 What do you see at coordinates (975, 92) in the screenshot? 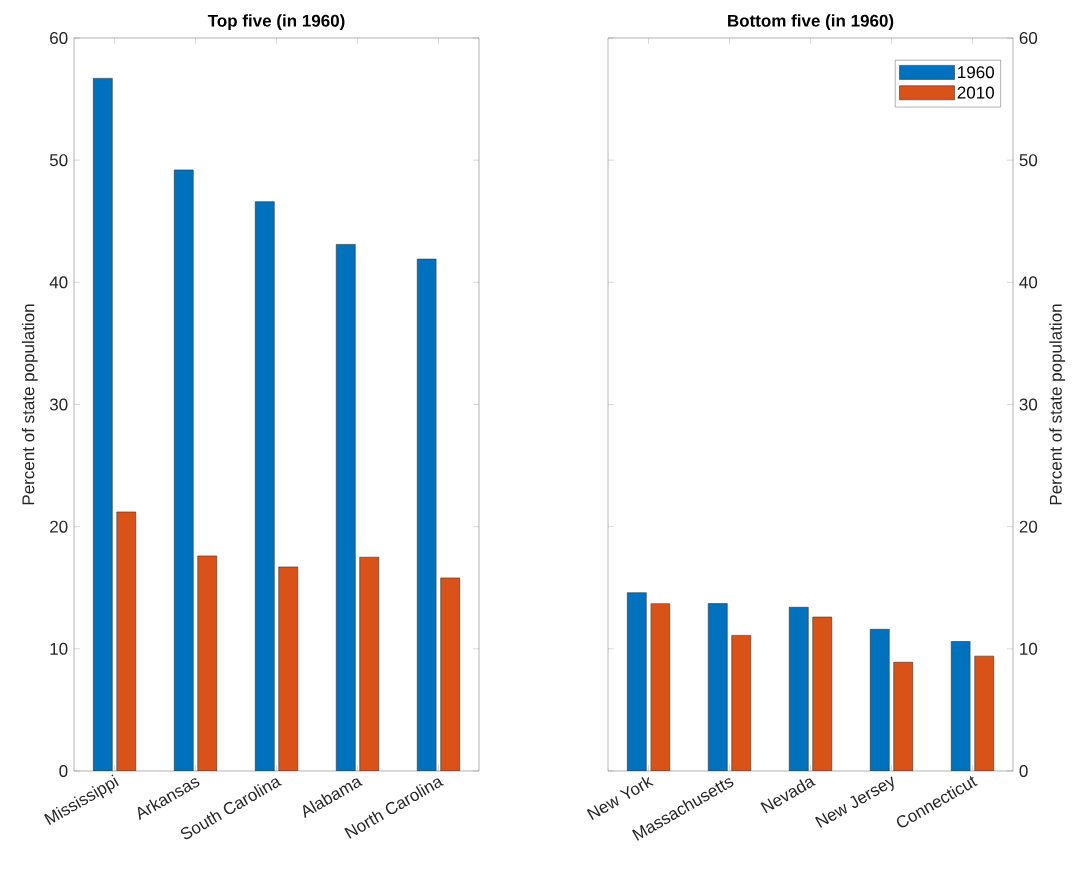
I see `legend-label: 2010` at bounding box center [975, 92].